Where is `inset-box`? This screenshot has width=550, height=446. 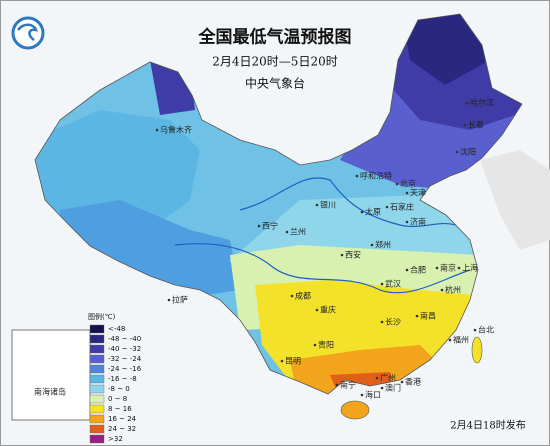
inset-box is located at coordinates (51, 375).